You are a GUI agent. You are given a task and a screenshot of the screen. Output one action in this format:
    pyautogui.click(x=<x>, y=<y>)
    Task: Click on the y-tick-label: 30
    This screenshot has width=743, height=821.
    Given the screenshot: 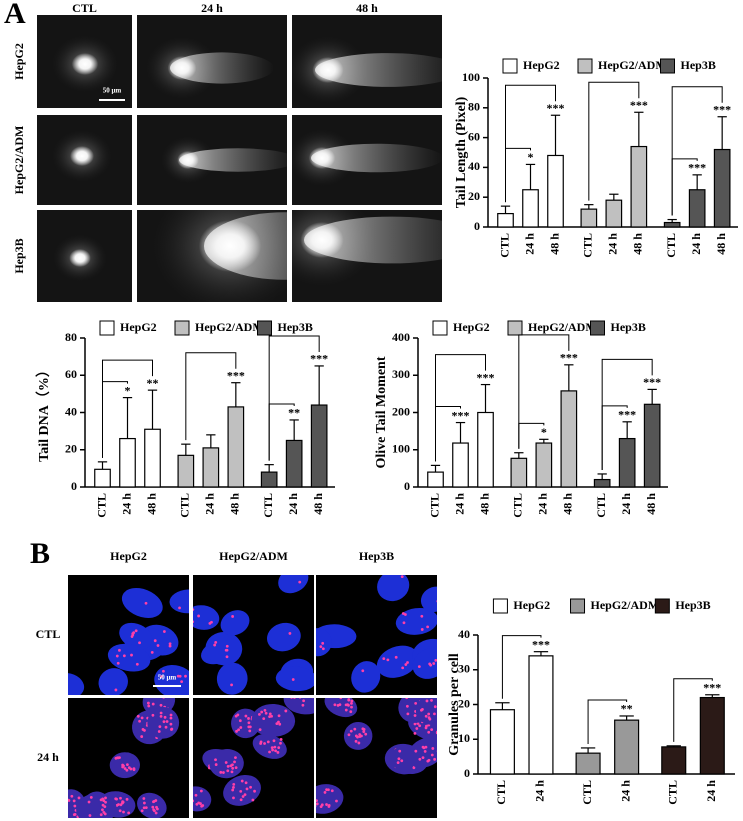 What is the action you would take?
    pyautogui.click(x=464, y=669)
    